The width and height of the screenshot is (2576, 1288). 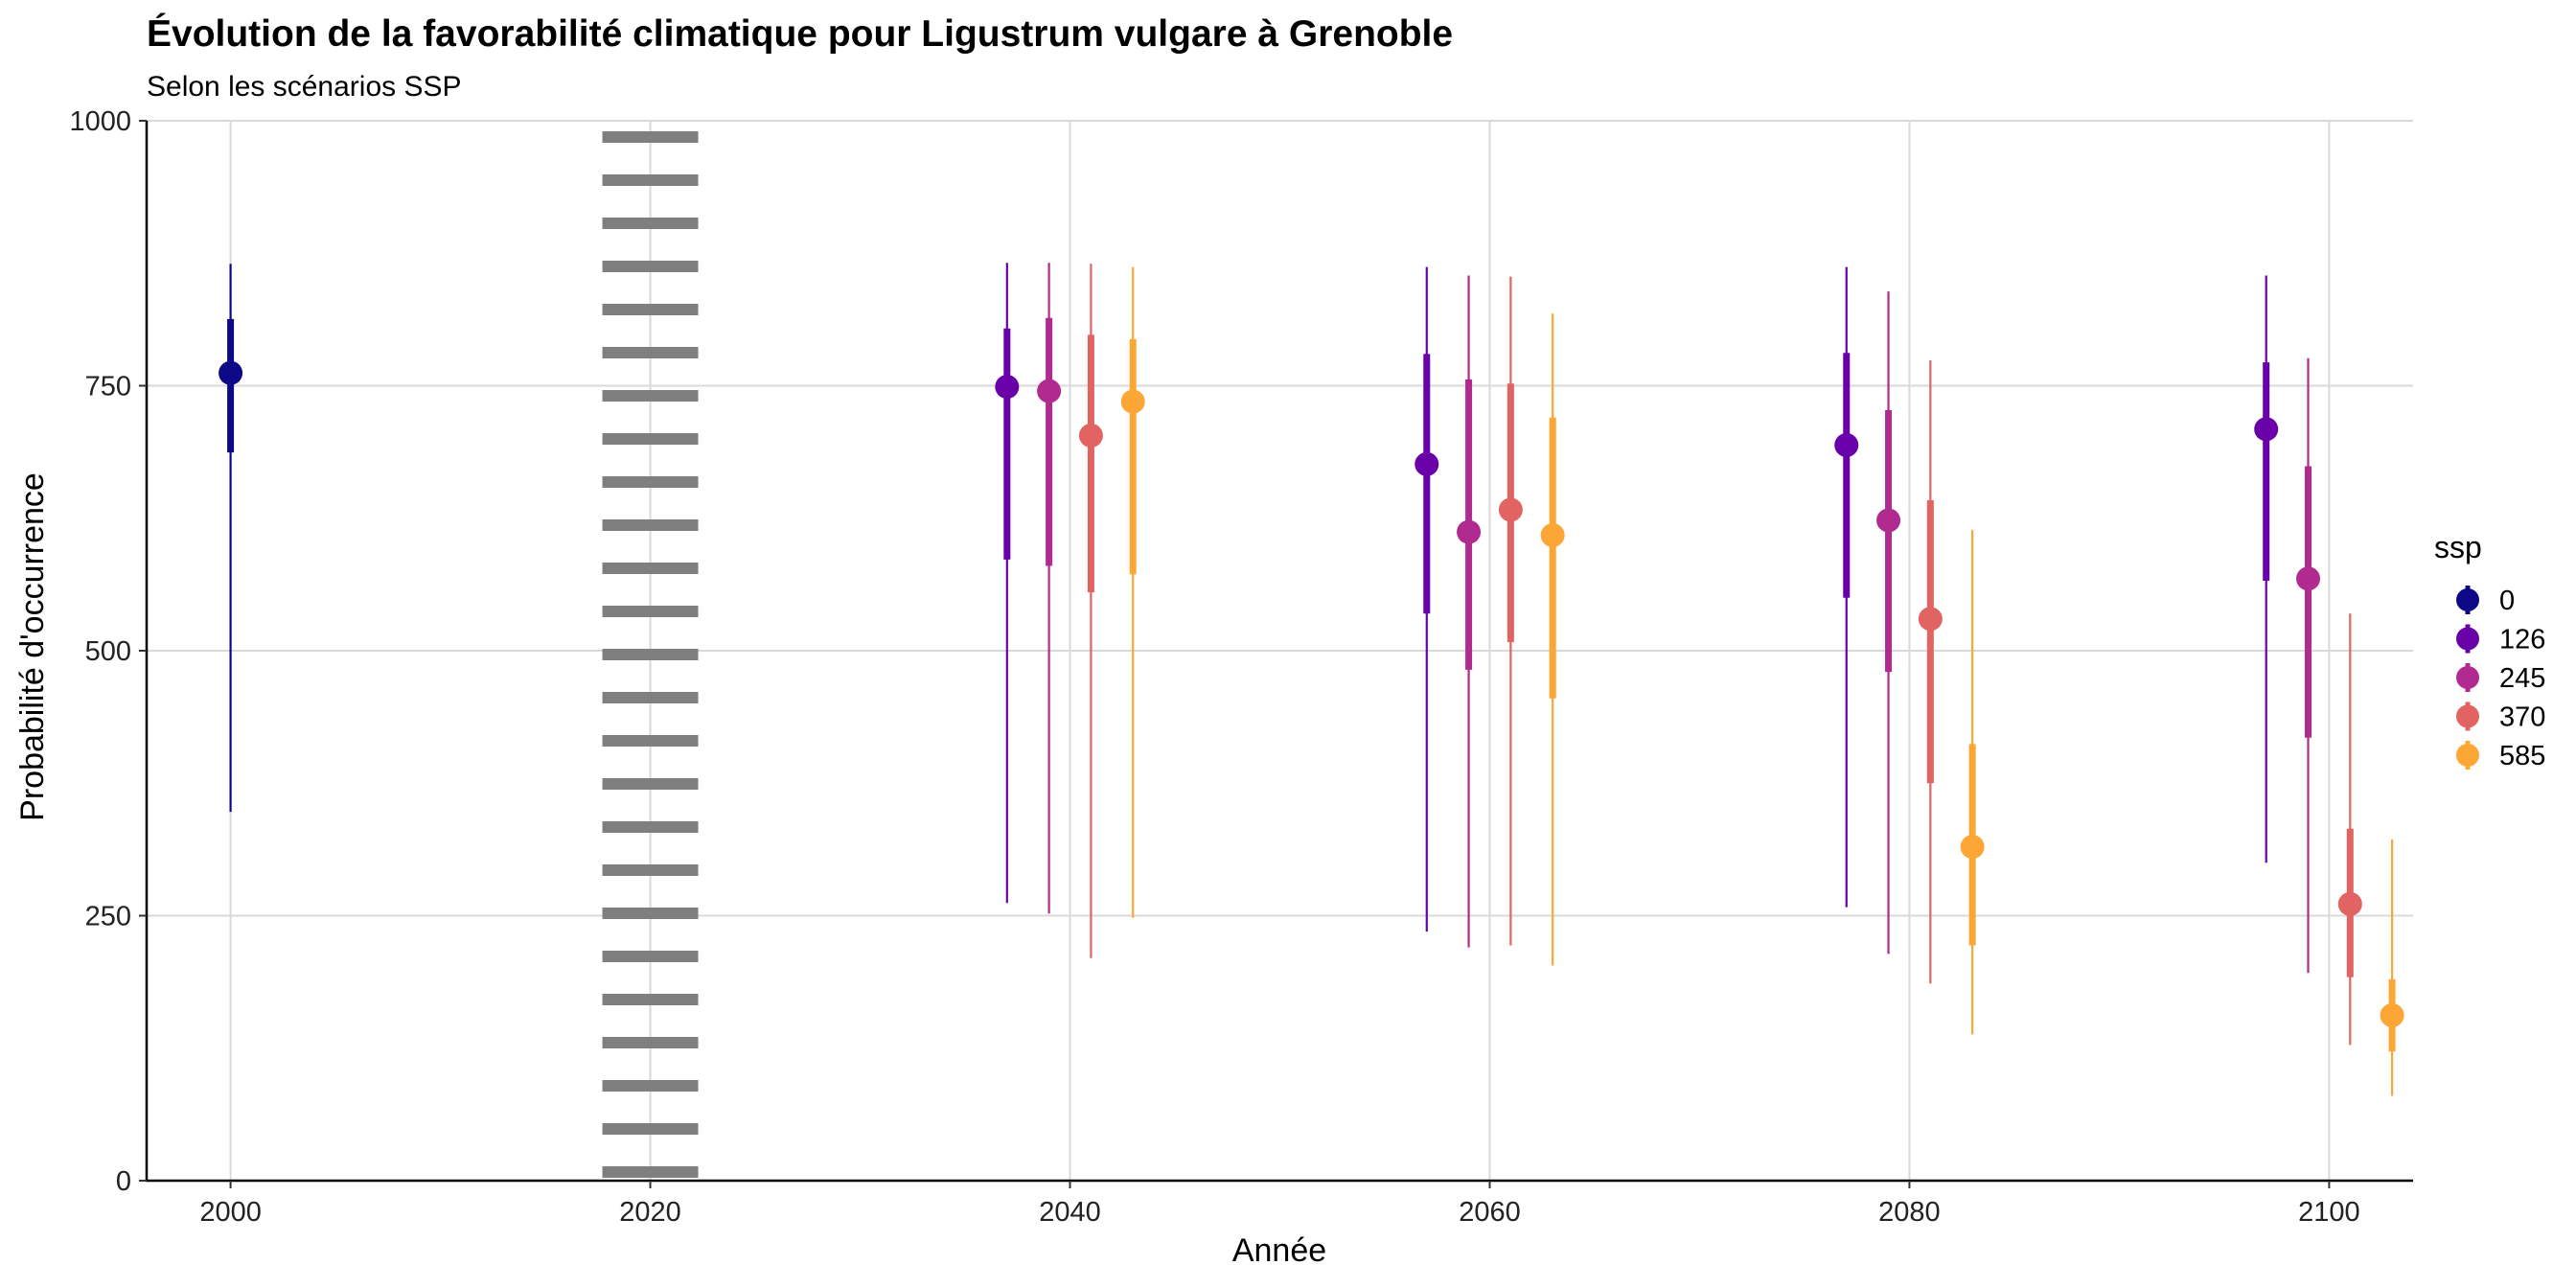 I want to click on x-tick-label: 2060, so click(x=1490, y=1212).